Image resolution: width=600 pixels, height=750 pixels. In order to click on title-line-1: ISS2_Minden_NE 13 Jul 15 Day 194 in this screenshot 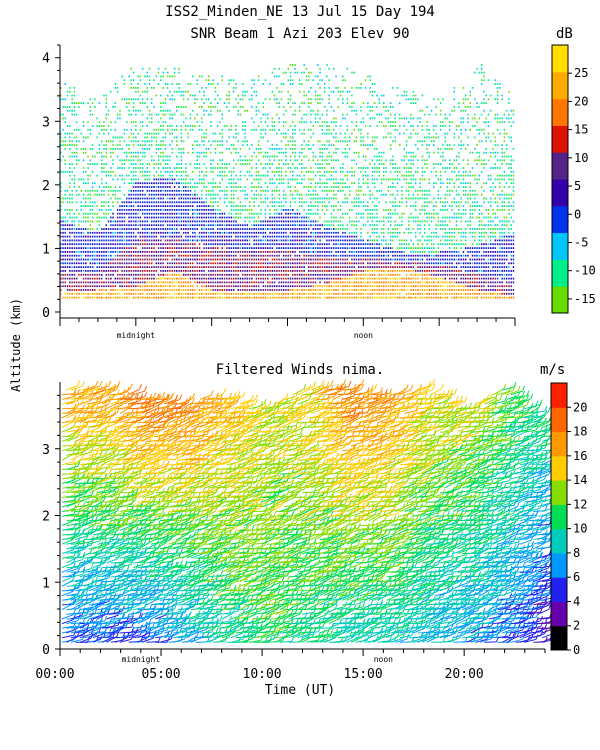, I will do `click(300, 12)`.